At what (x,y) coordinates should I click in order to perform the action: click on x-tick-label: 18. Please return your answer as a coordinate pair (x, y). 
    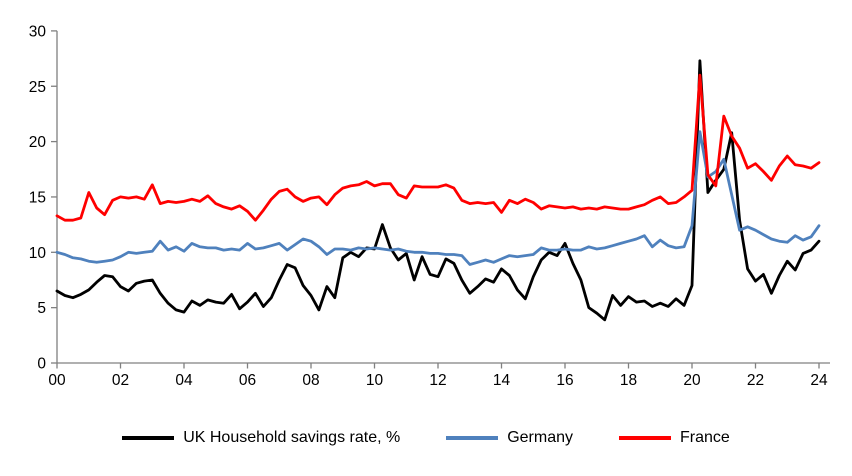
    Looking at the image, I should click on (628, 380).